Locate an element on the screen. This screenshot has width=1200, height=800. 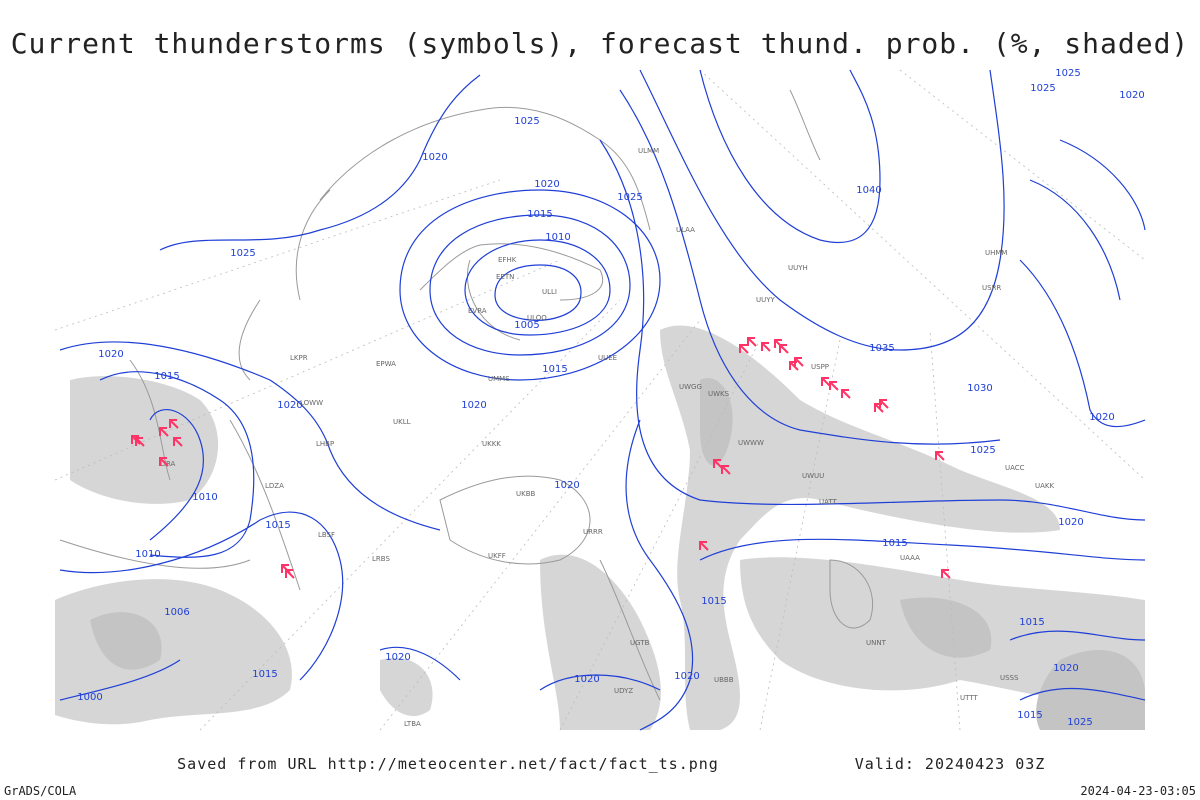
station-label: UKKK is located at coordinates (491, 444).